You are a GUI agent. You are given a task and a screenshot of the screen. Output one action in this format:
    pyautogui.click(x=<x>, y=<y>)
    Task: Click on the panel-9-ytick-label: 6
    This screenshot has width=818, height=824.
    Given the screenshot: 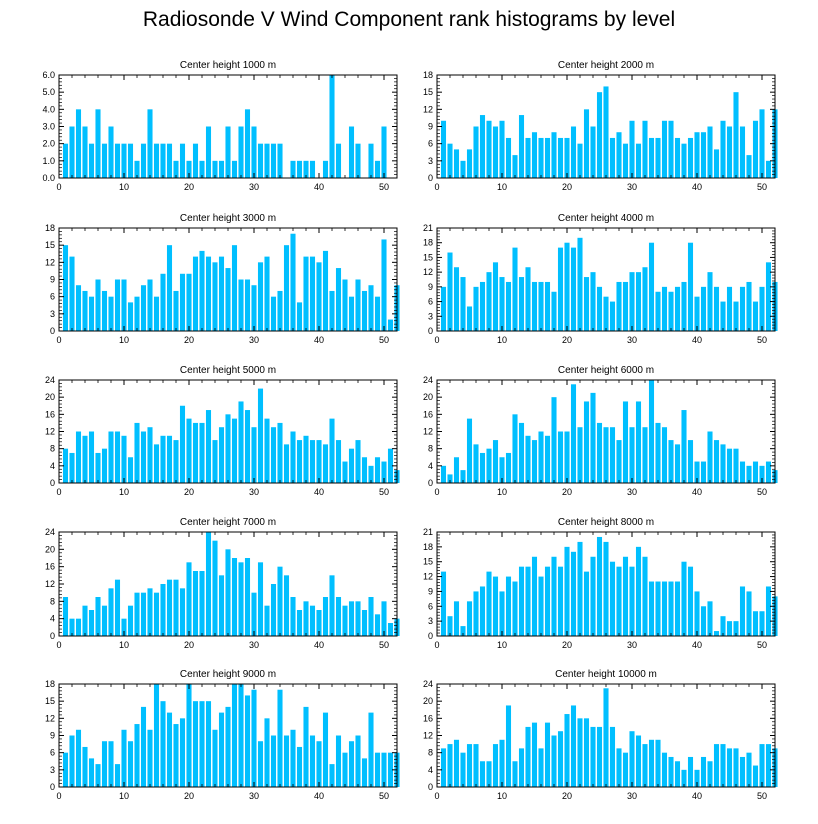 What is the action you would take?
    pyautogui.click(x=52, y=753)
    